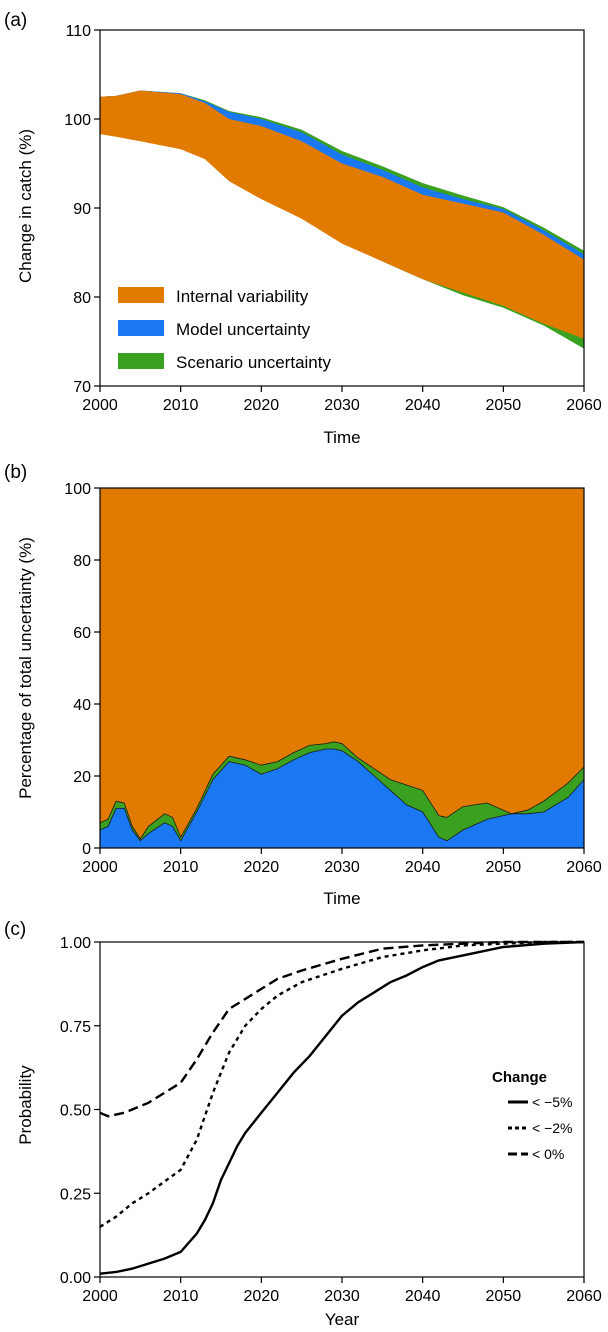 The height and width of the screenshot is (1332, 608). Describe the element at coordinates (141, 295) in the screenshot. I see `legend-swatch-internal-variability` at that location.